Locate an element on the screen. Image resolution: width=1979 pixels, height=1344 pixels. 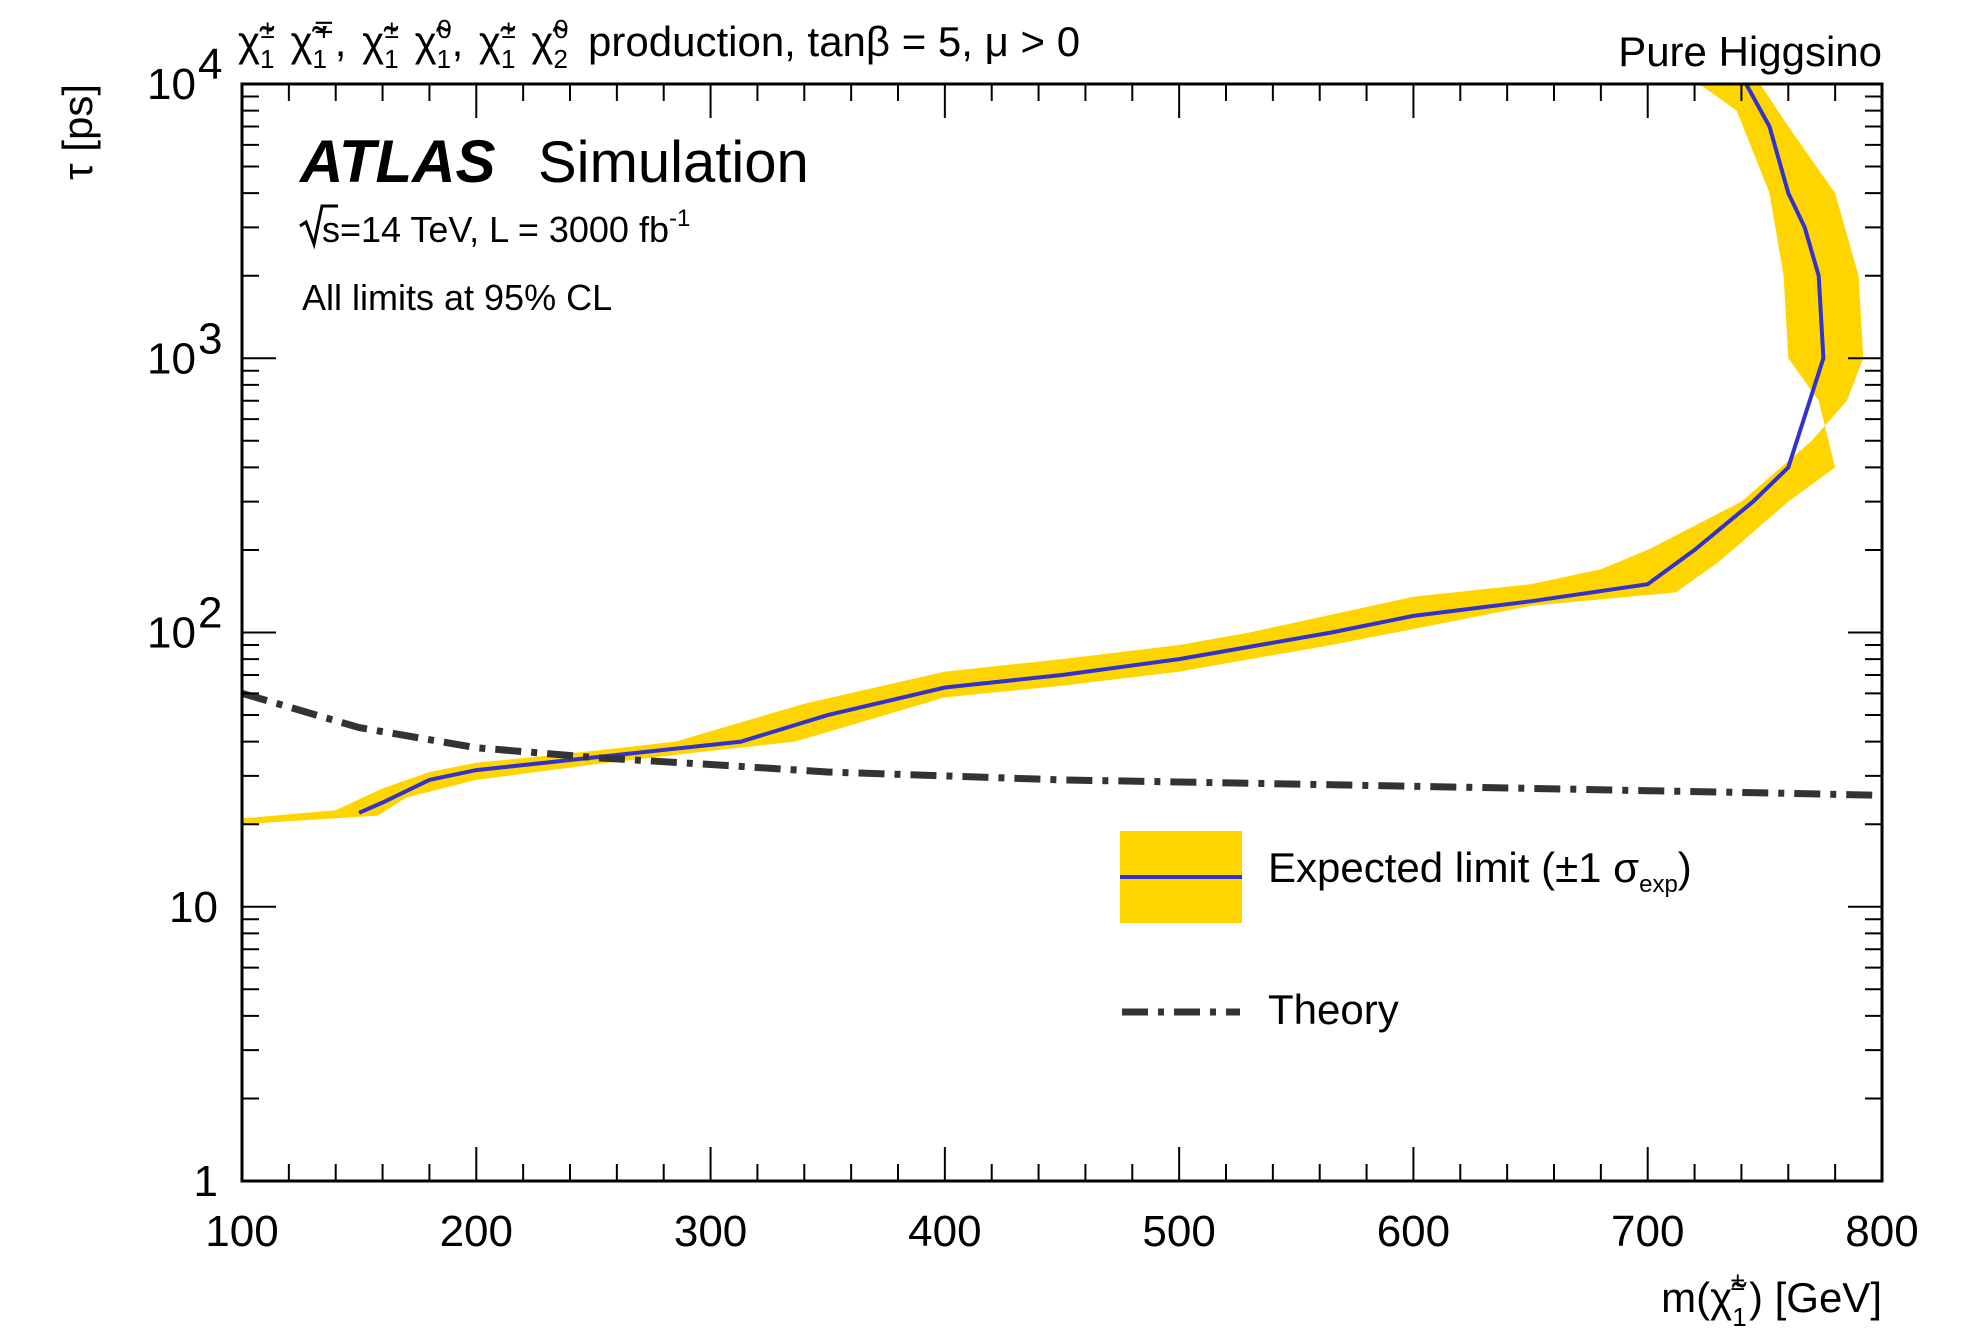
theory-line is located at coordinates (1062, 744).